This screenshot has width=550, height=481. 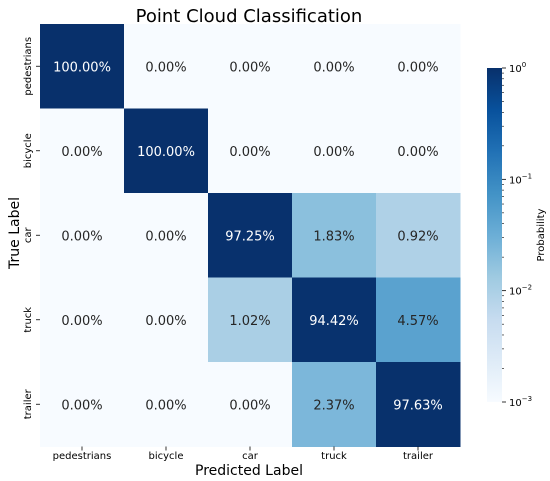 I want to click on cell-value-label: 0.92%, so click(x=417, y=236).